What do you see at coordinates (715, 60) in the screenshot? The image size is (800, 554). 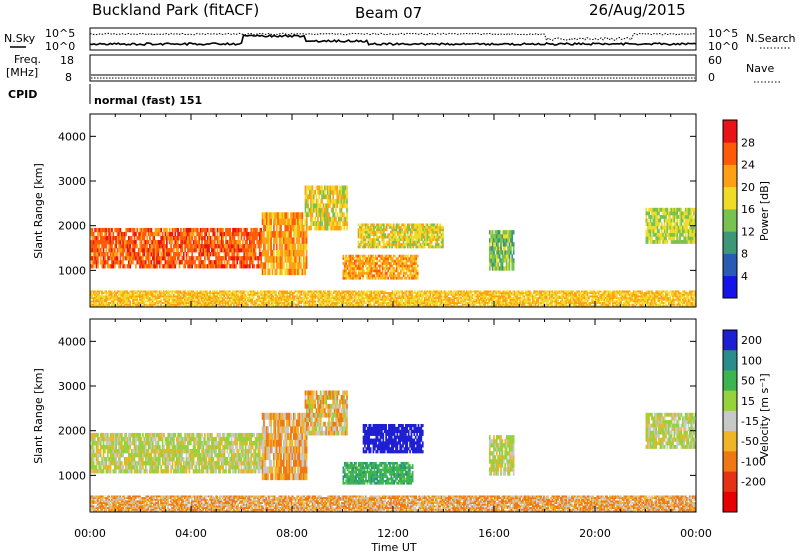 I see `nave-tick-top: 60` at bounding box center [715, 60].